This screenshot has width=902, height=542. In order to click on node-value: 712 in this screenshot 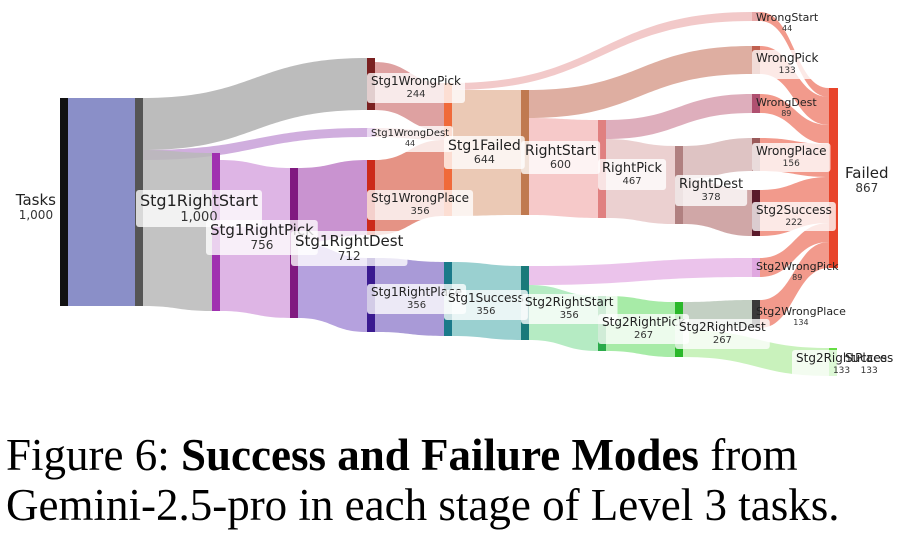, I will do `click(349, 256)`.